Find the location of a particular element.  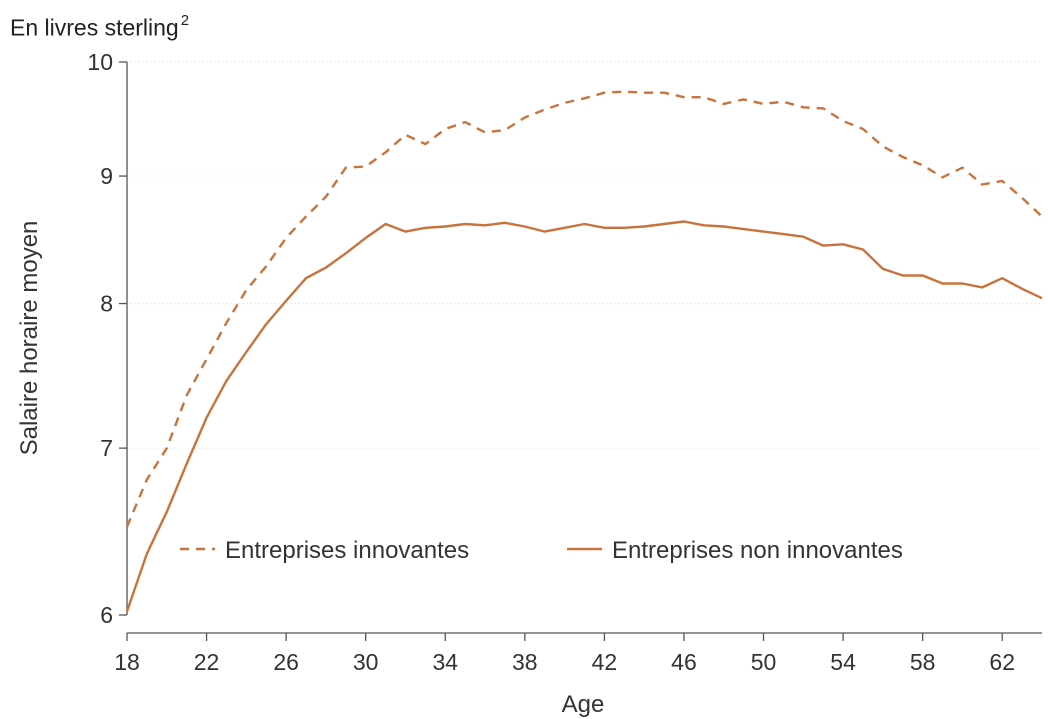

y-tick-label: 6 is located at coordinates (106, 615).